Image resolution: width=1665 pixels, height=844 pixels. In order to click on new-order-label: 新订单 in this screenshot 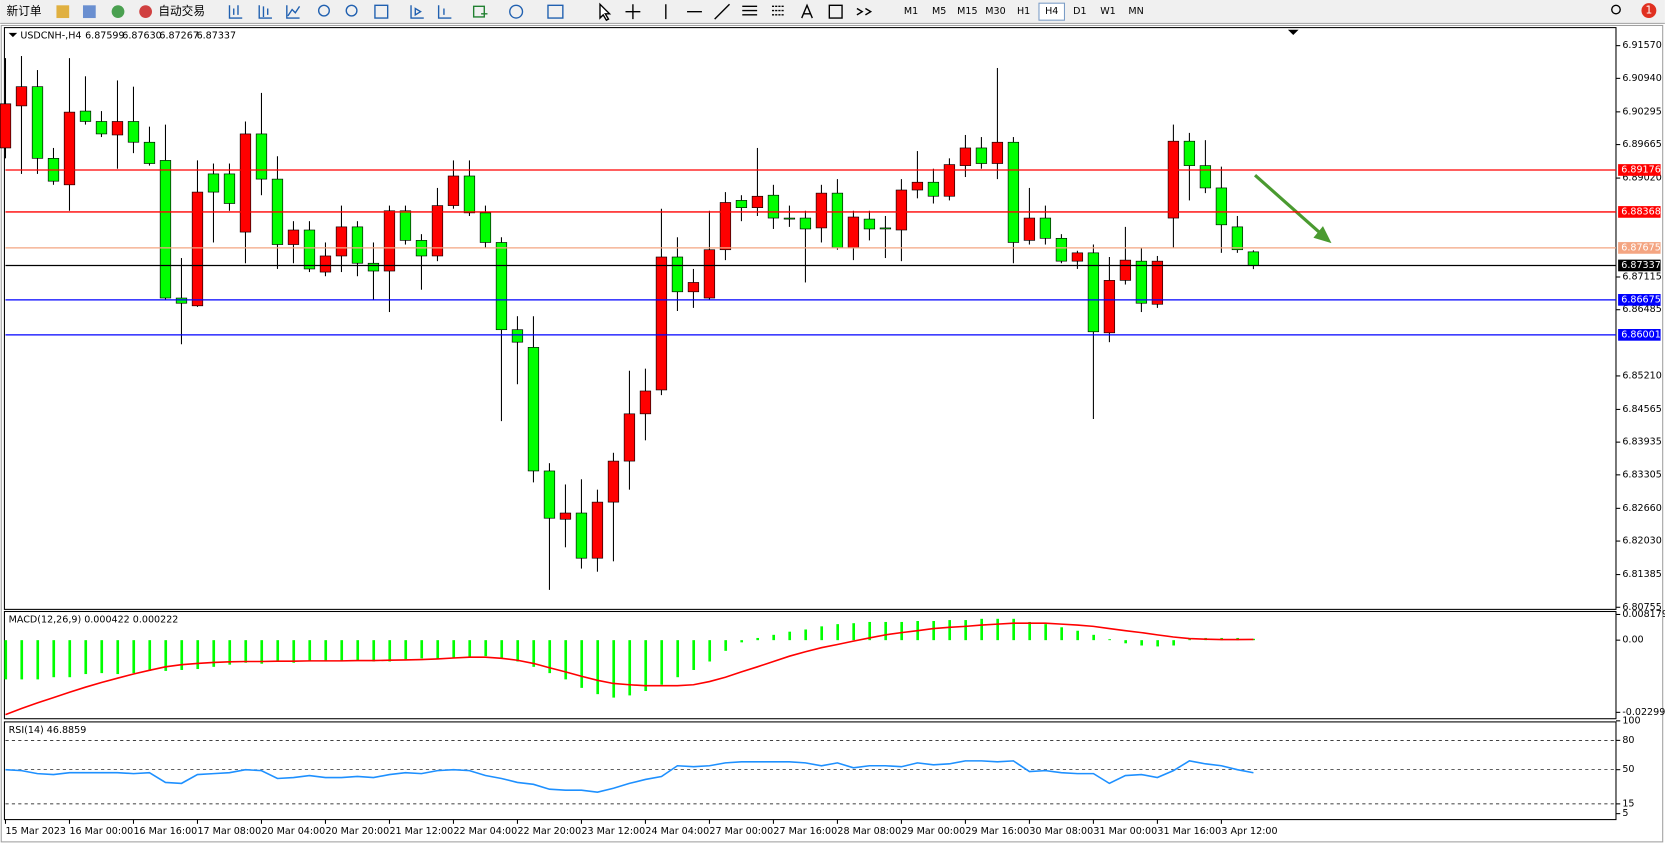, I will do `click(24, 11)`.